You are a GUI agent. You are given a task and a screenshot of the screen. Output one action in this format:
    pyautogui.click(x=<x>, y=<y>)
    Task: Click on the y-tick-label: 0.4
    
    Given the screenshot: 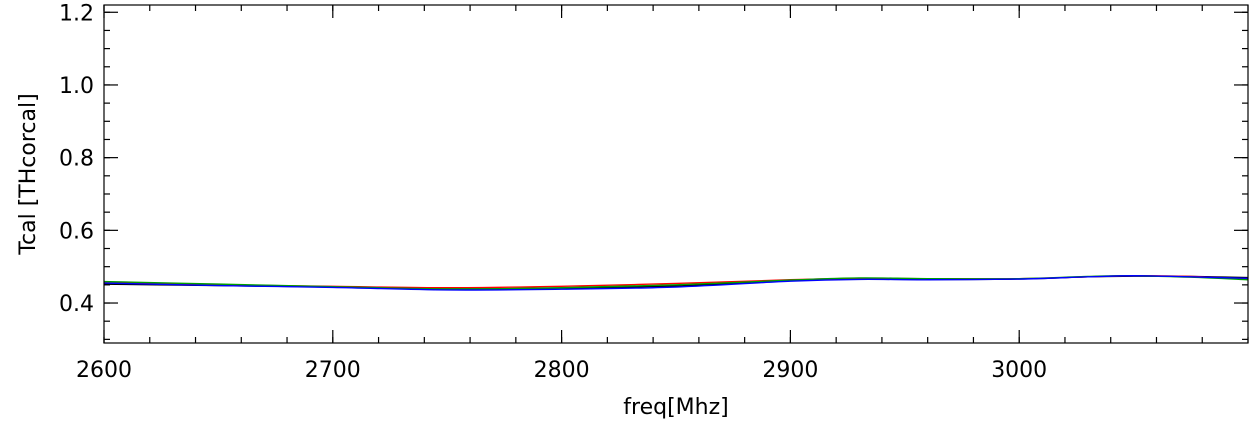 What is the action you would take?
    pyautogui.click(x=76, y=304)
    